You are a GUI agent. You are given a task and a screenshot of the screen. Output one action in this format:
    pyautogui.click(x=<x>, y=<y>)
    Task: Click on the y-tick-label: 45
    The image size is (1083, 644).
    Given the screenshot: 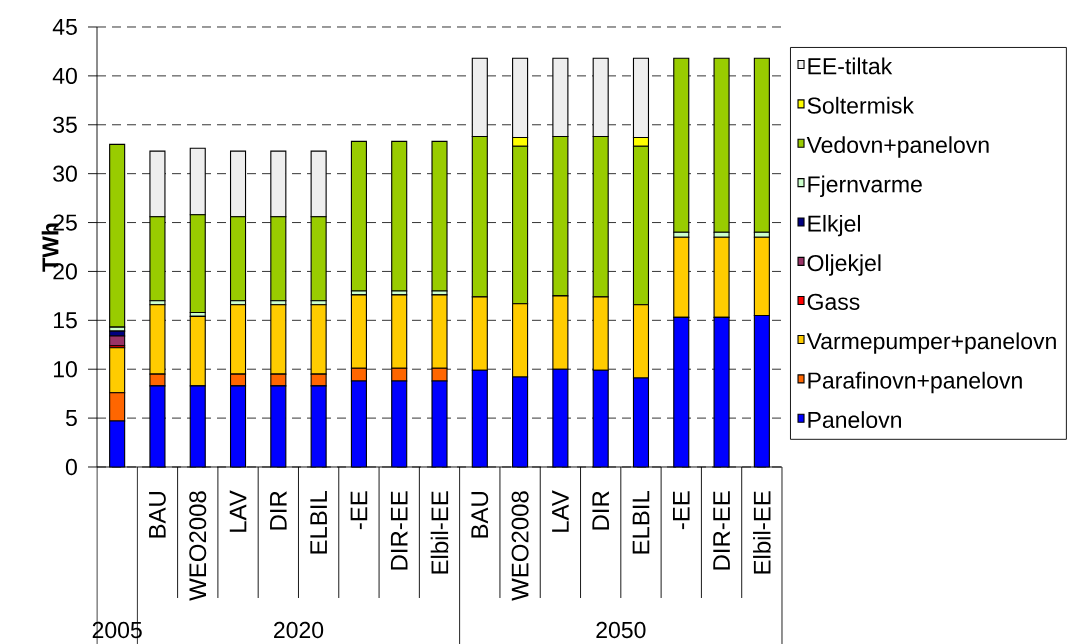 What is the action you would take?
    pyautogui.click(x=64, y=27)
    